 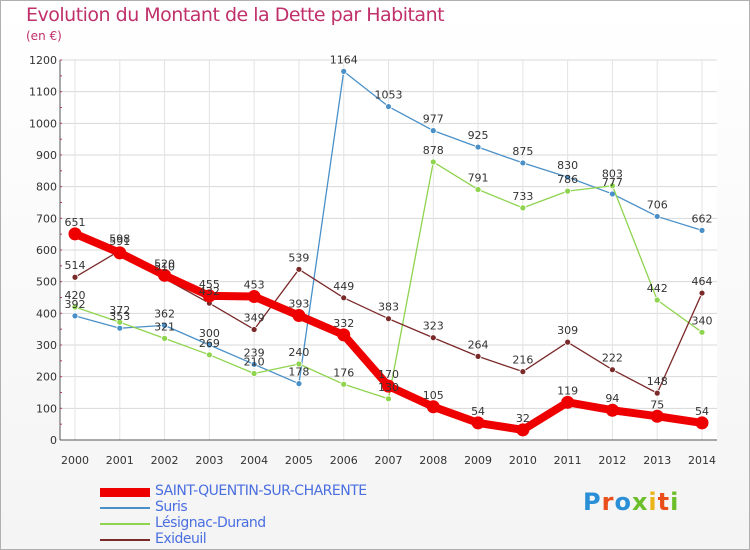 What do you see at coordinates (612, 398) in the screenshot?
I see `data-label: 94` at bounding box center [612, 398].